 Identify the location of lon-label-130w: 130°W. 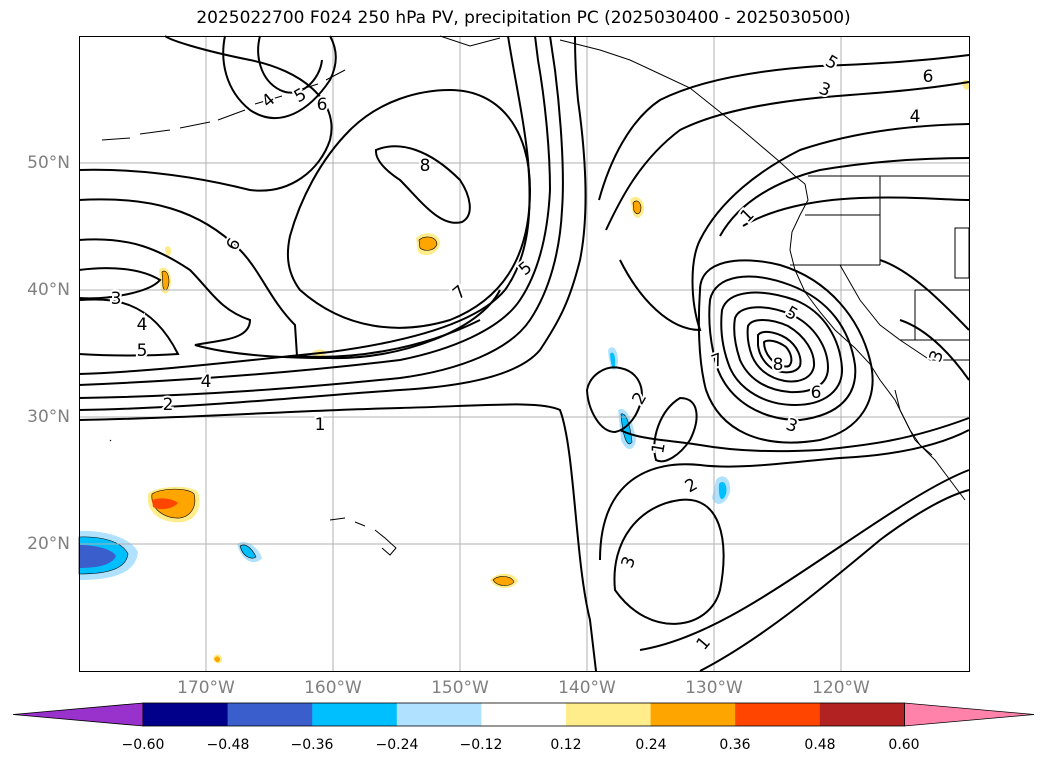
(714, 688).